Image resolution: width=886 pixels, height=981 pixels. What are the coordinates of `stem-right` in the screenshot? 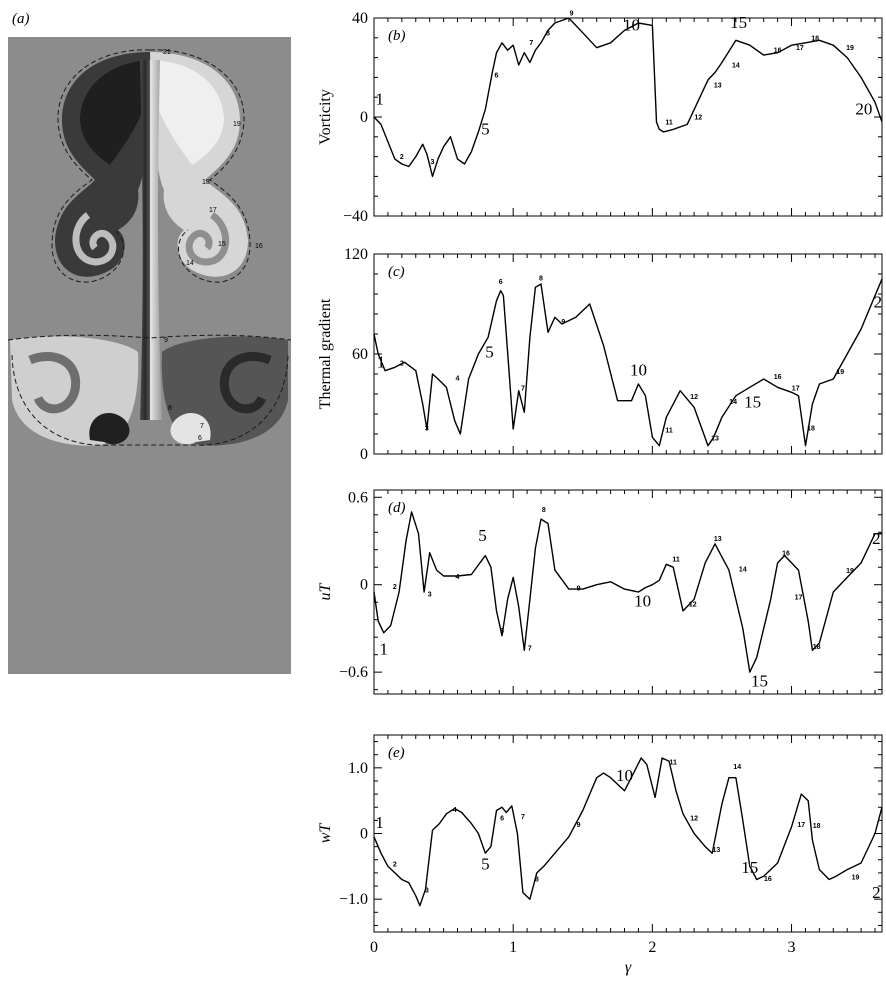 It's located at (156, 240).